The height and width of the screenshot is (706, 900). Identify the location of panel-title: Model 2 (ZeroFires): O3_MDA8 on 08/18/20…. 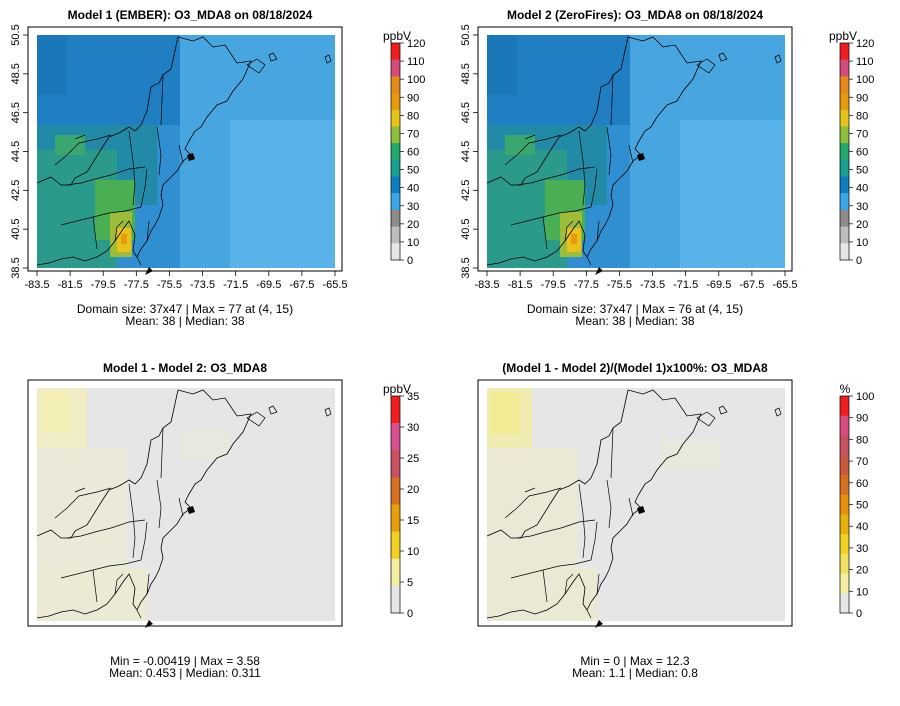
(635, 15).